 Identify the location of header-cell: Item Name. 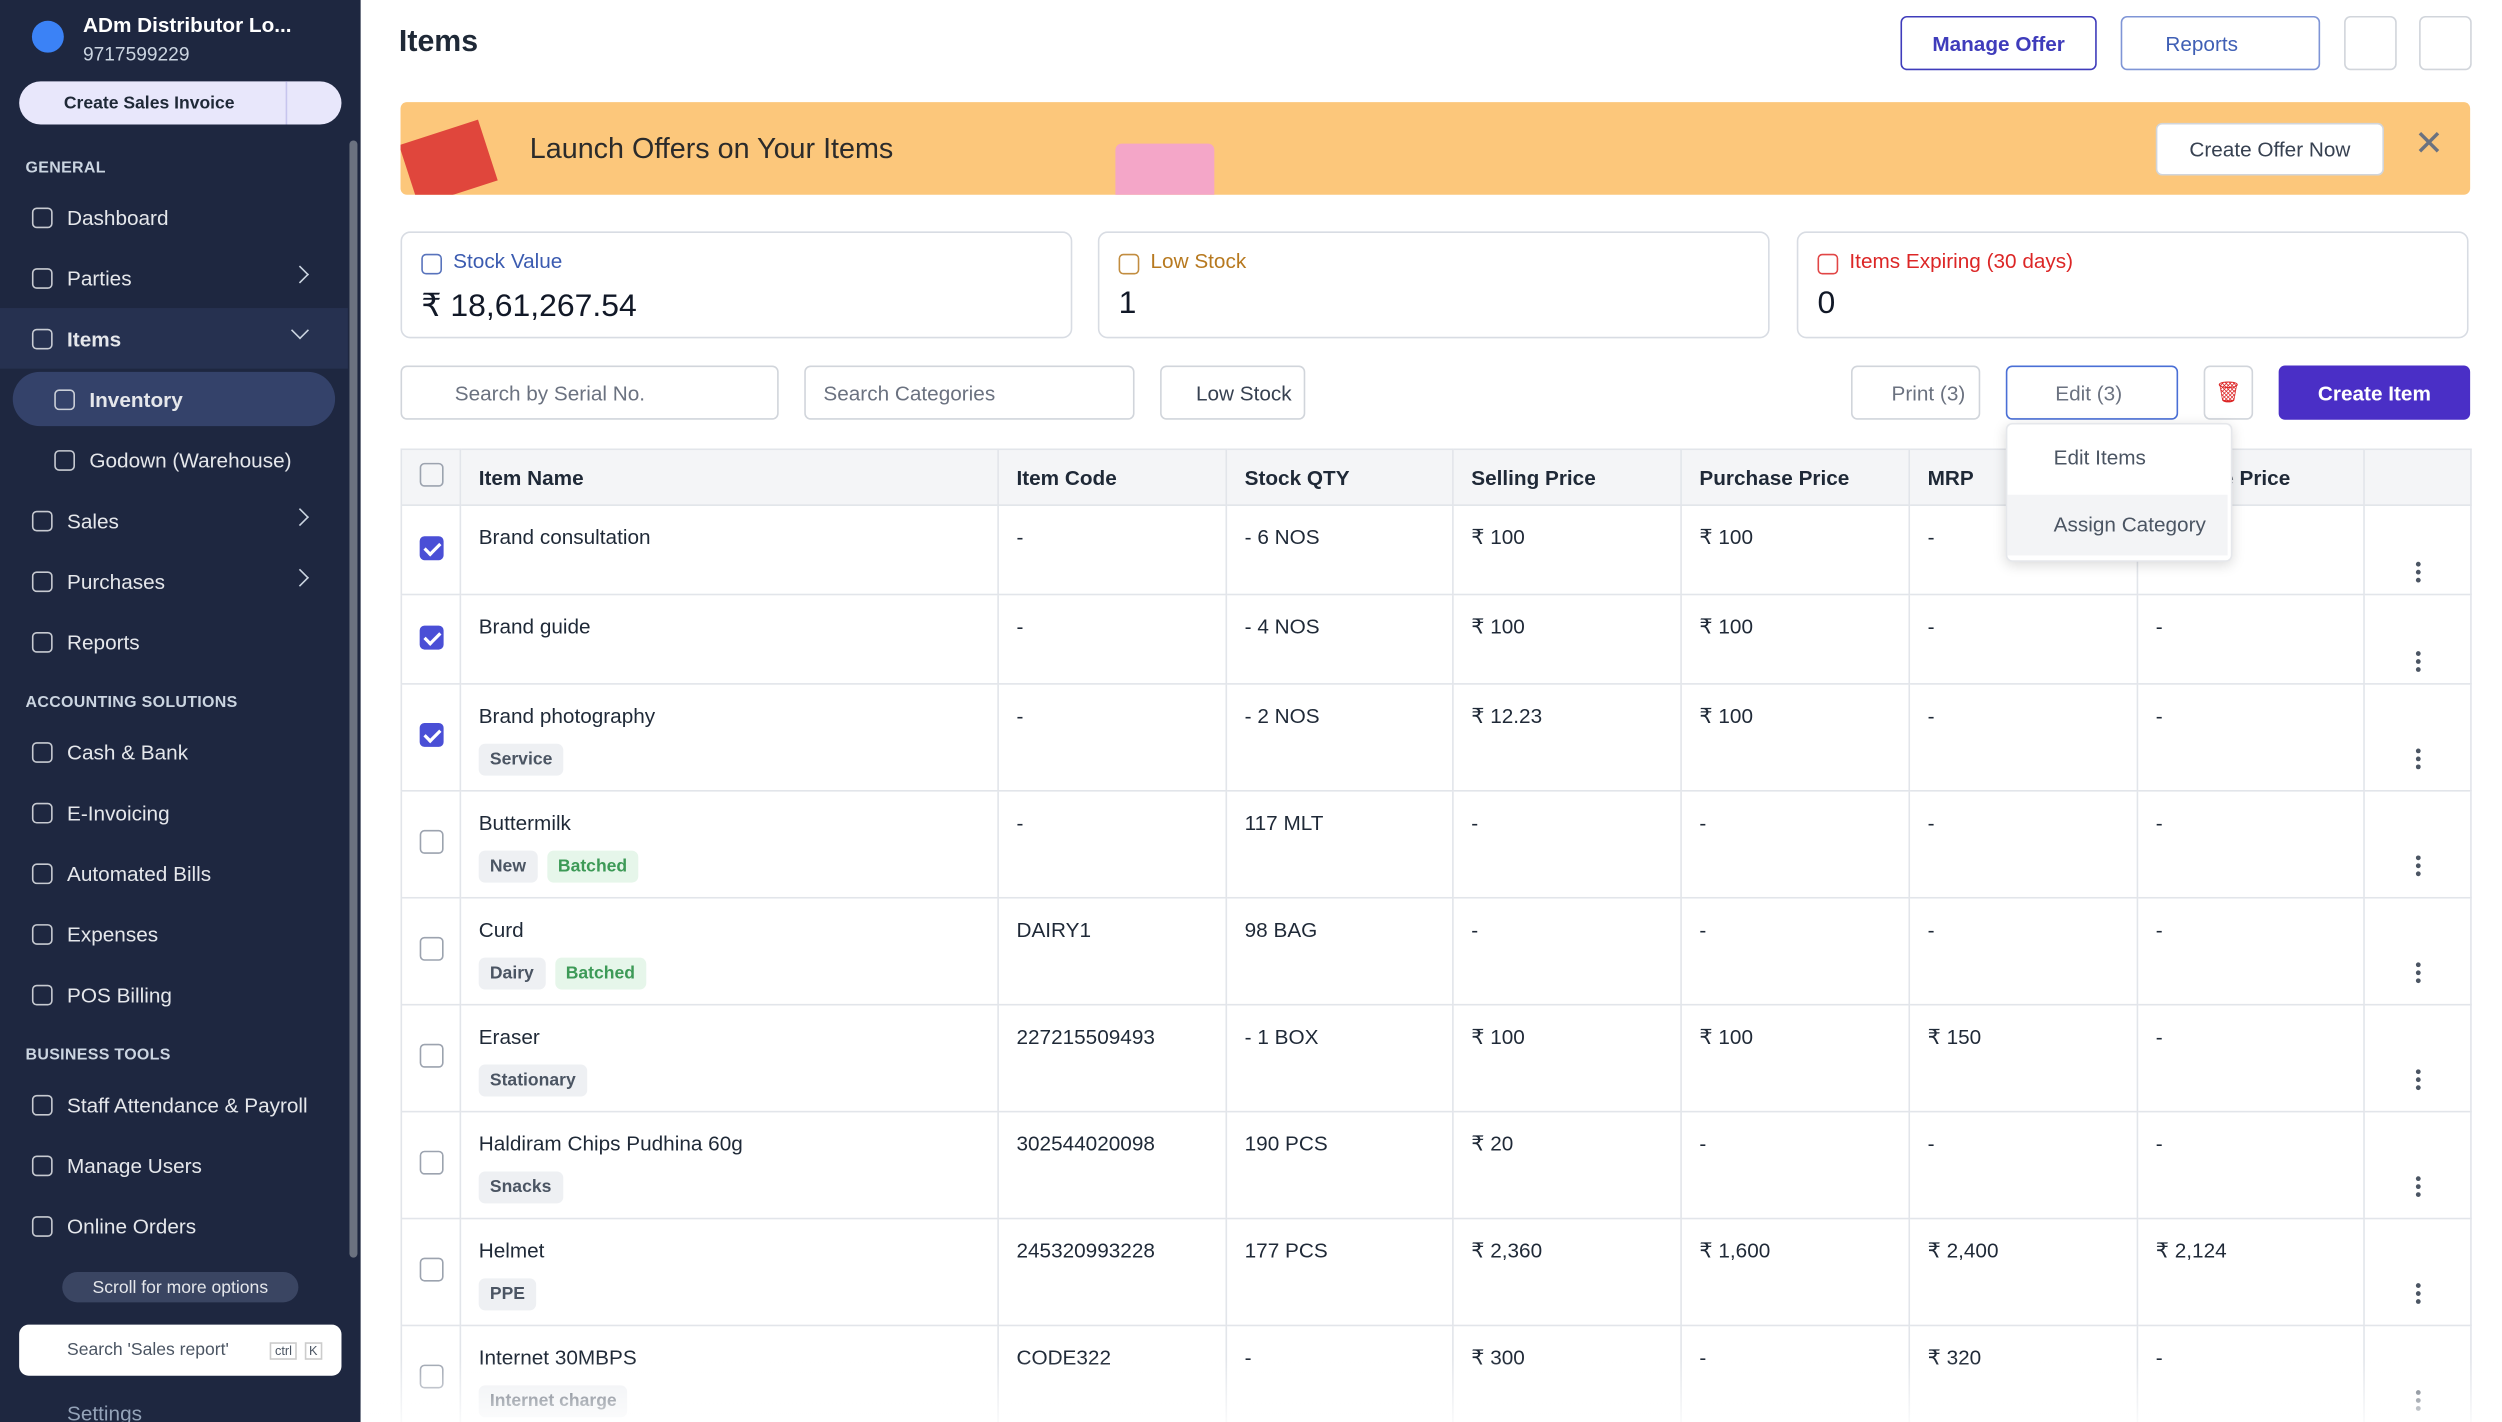
(729, 477).